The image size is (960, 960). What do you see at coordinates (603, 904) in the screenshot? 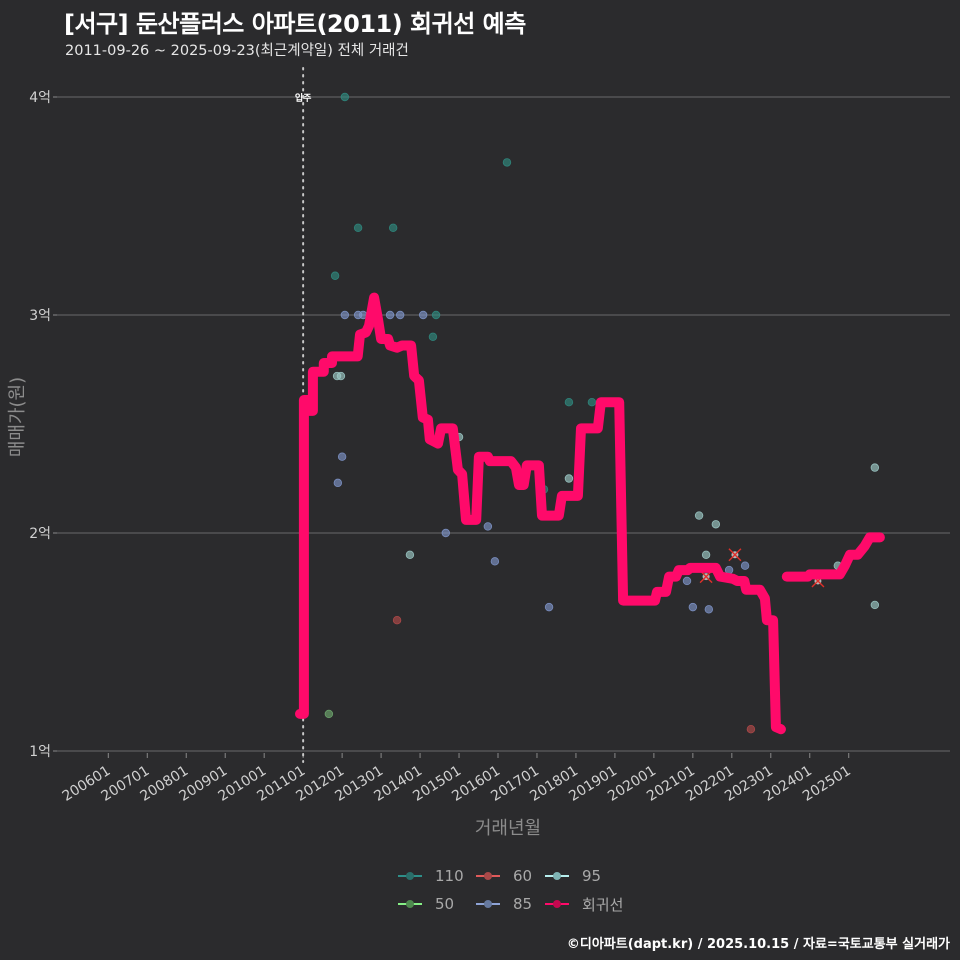
I see `legend-label: 회귀선` at bounding box center [603, 904].